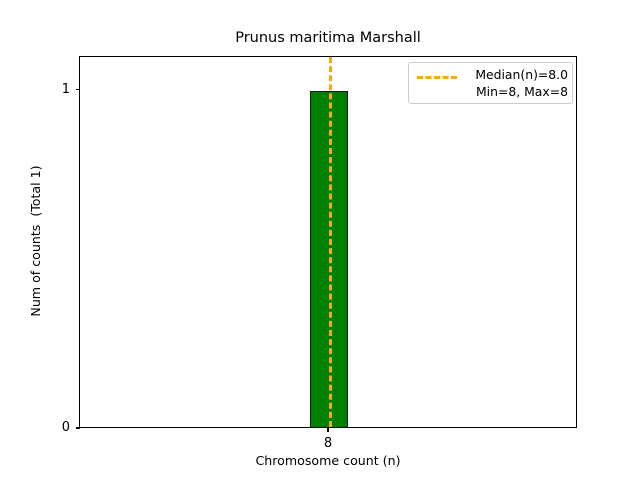 This screenshot has height=480, width=640. What do you see at coordinates (65, 427) in the screenshot?
I see `y-axis-tick-label-0: 0` at bounding box center [65, 427].